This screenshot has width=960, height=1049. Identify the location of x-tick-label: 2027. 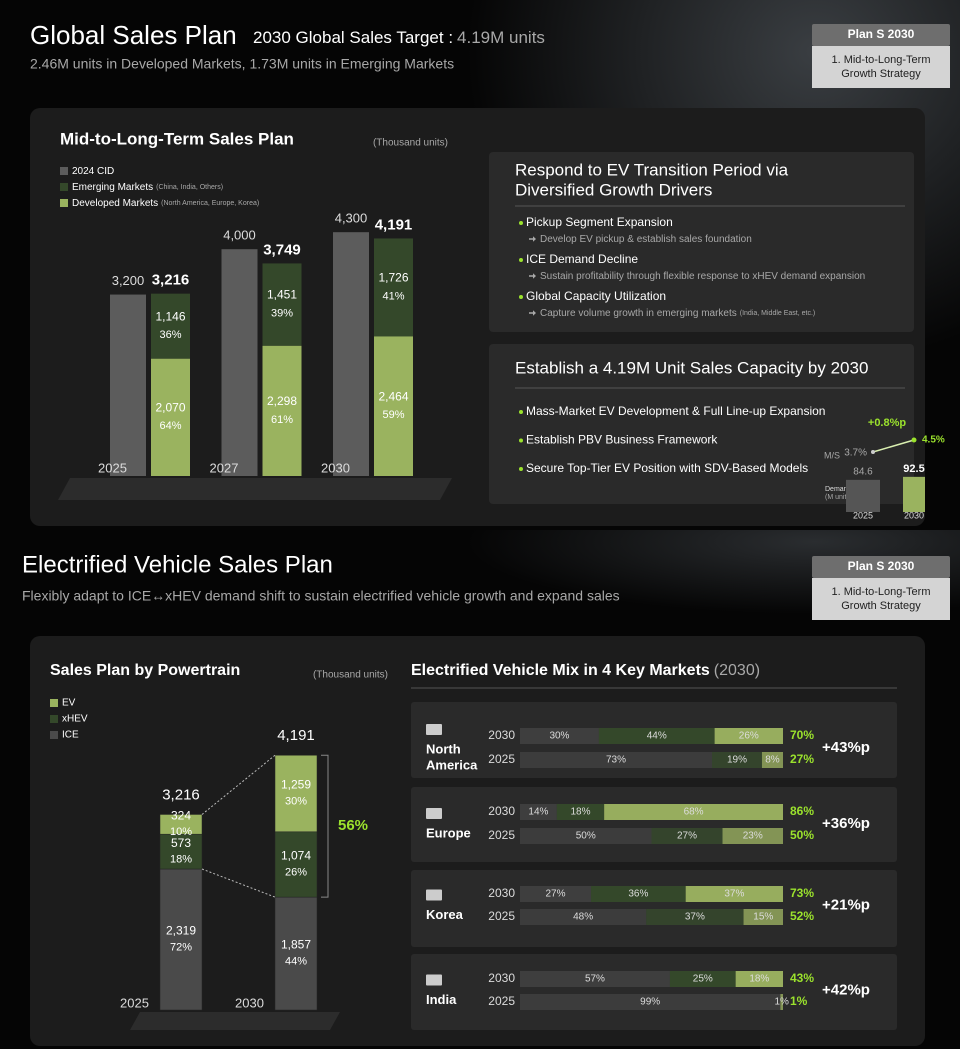
(224, 467).